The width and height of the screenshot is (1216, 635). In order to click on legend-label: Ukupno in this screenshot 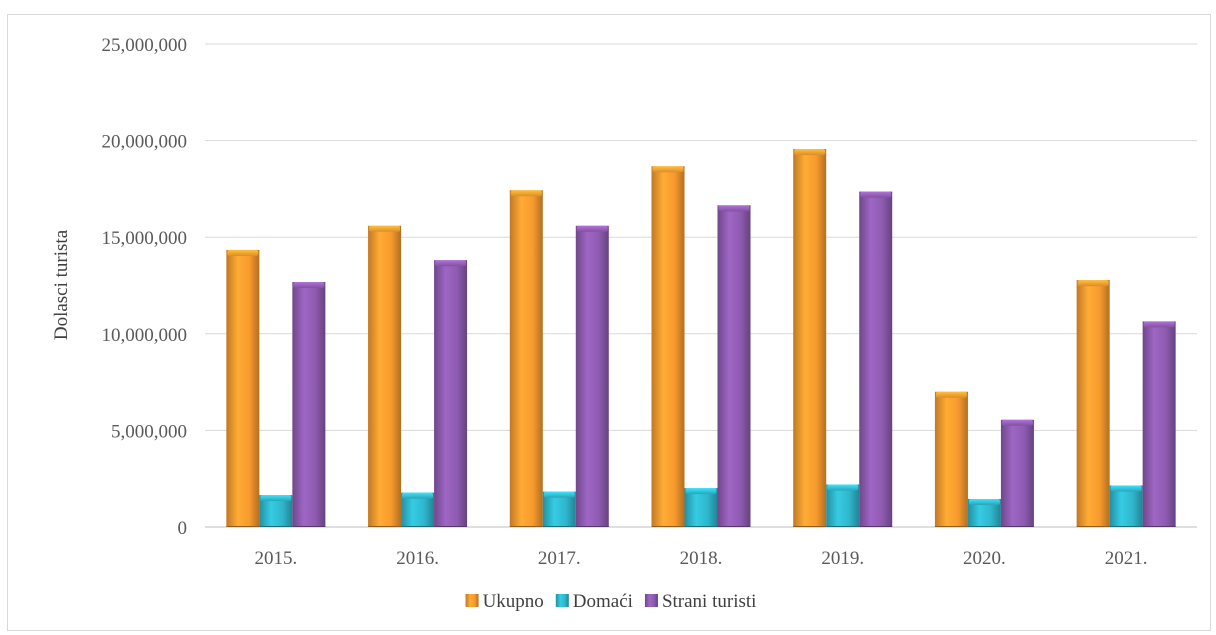, I will do `click(513, 601)`.